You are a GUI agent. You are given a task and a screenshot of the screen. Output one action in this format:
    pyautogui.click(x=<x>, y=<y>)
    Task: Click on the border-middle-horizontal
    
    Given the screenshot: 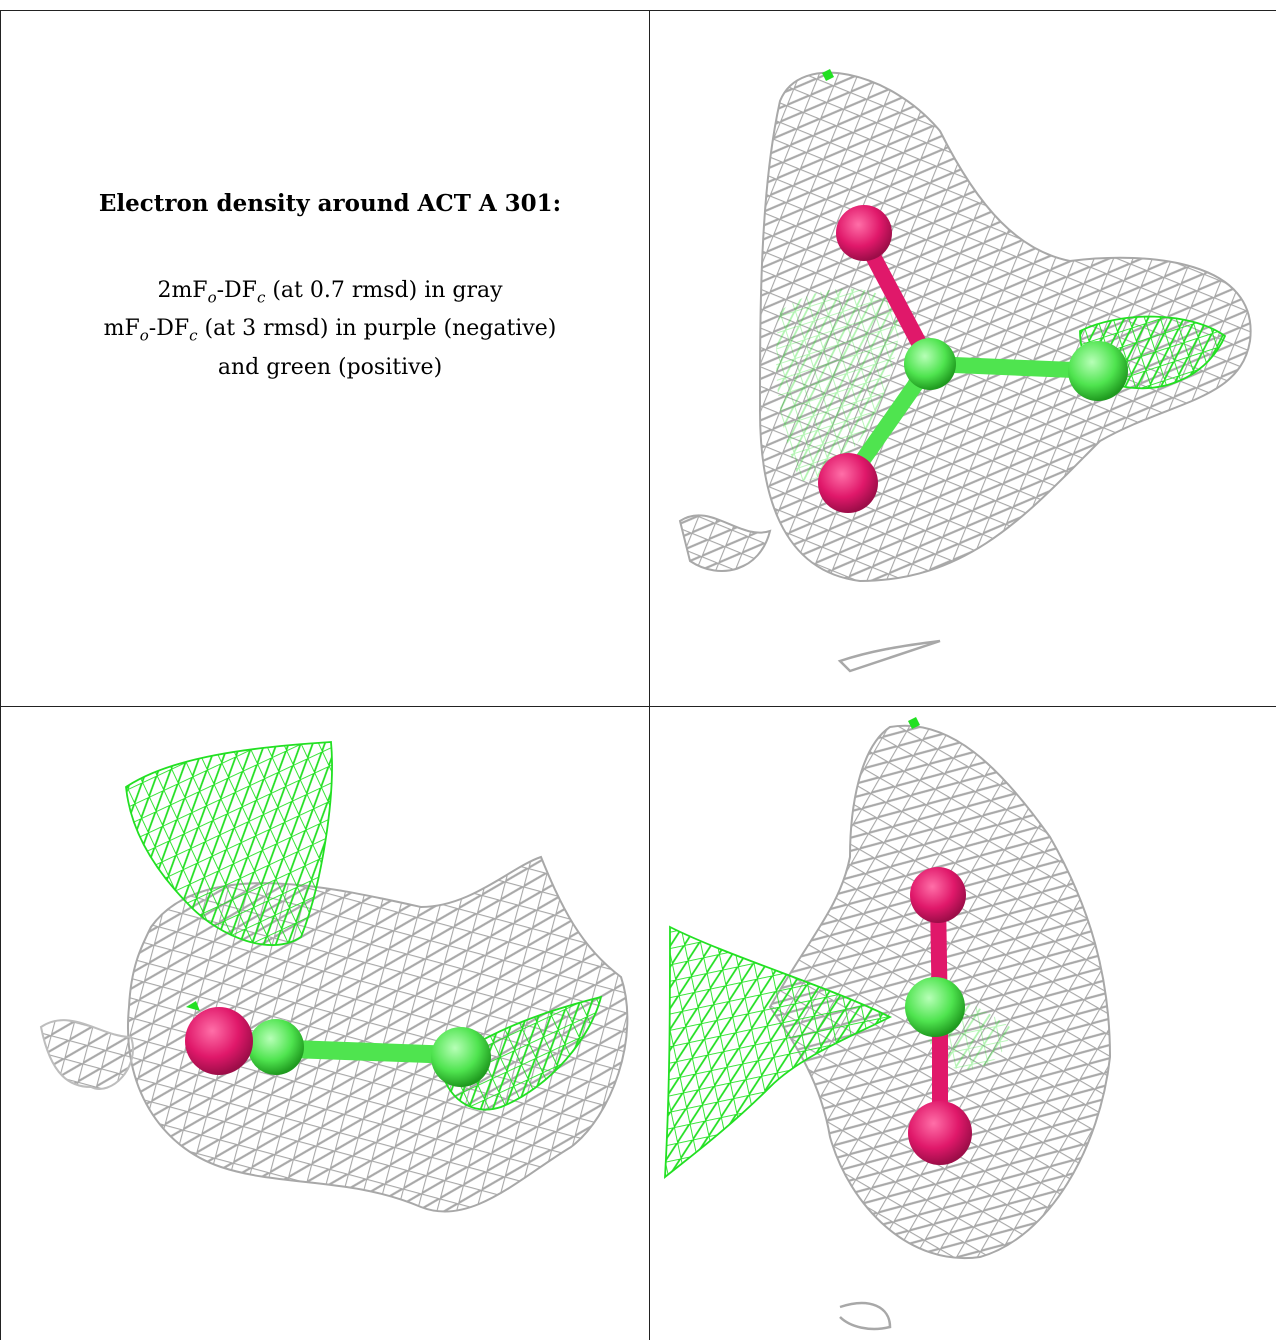 What is the action you would take?
    pyautogui.click(x=638, y=706)
    